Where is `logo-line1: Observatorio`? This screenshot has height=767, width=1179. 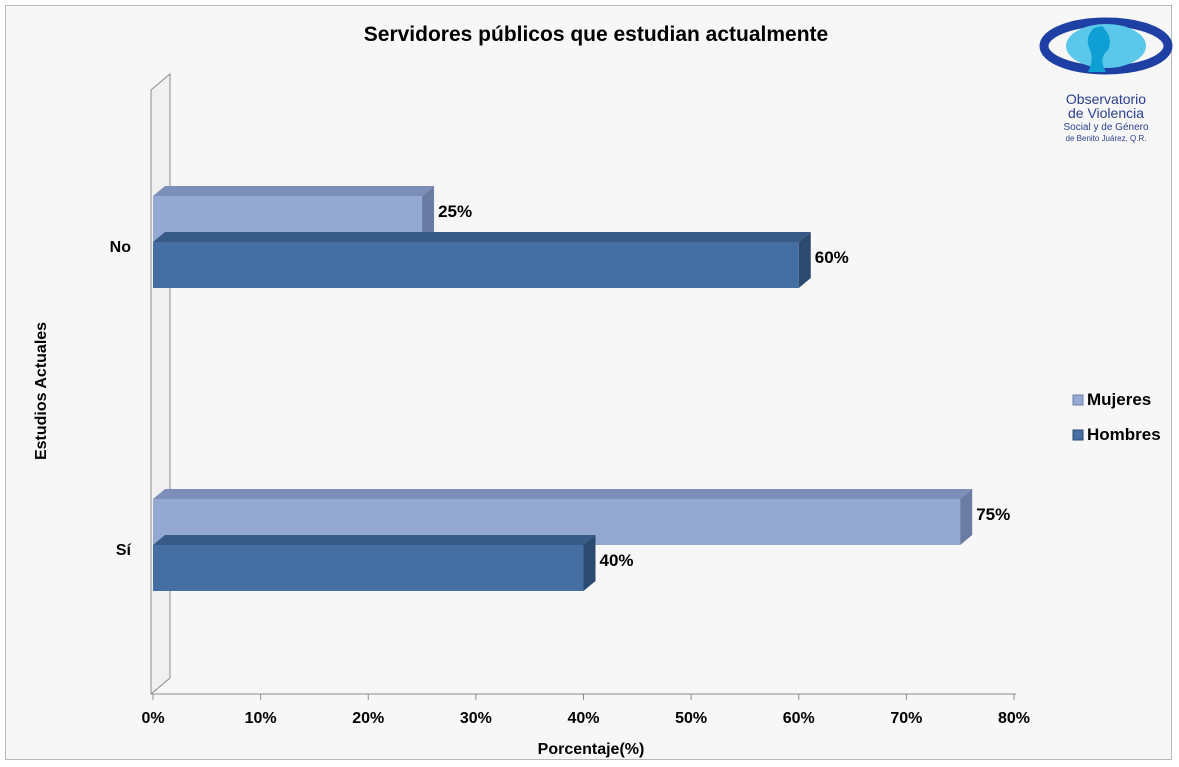 logo-line1: Observatorio is located at coordinates (1106, 99).